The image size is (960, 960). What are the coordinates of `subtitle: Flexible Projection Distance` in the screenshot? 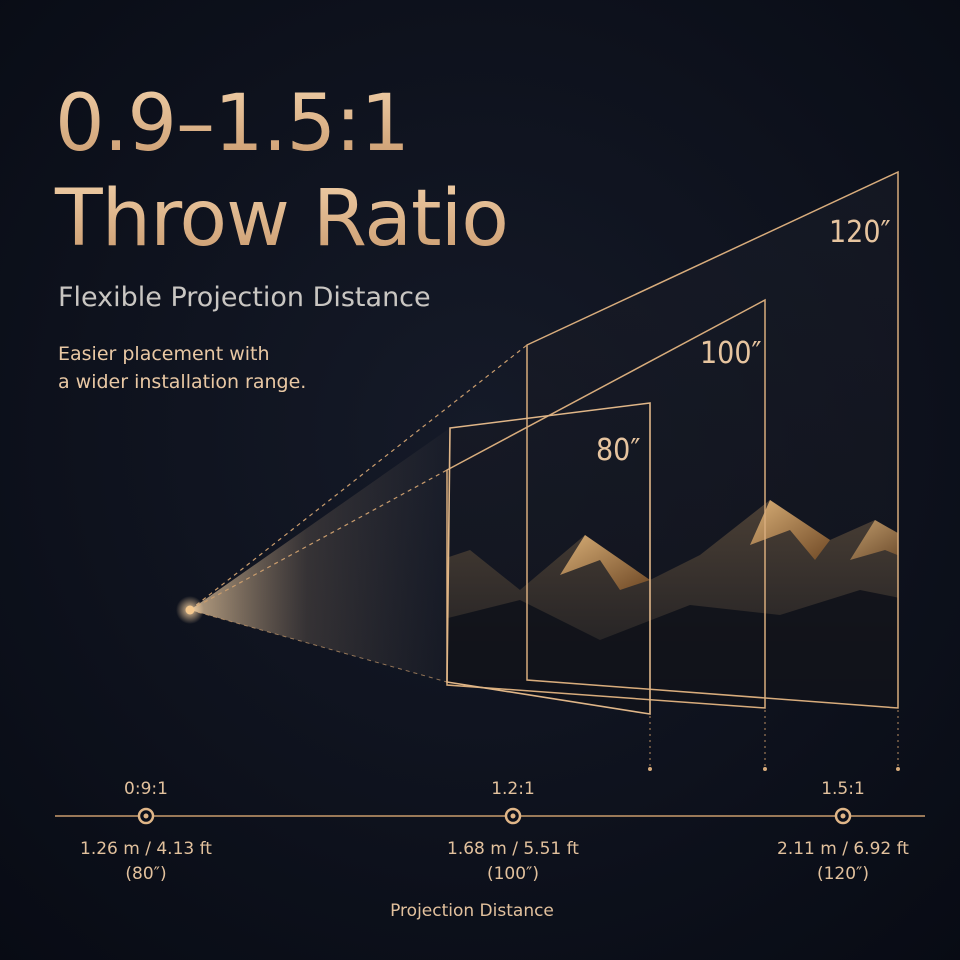 It's located at (244, 297).